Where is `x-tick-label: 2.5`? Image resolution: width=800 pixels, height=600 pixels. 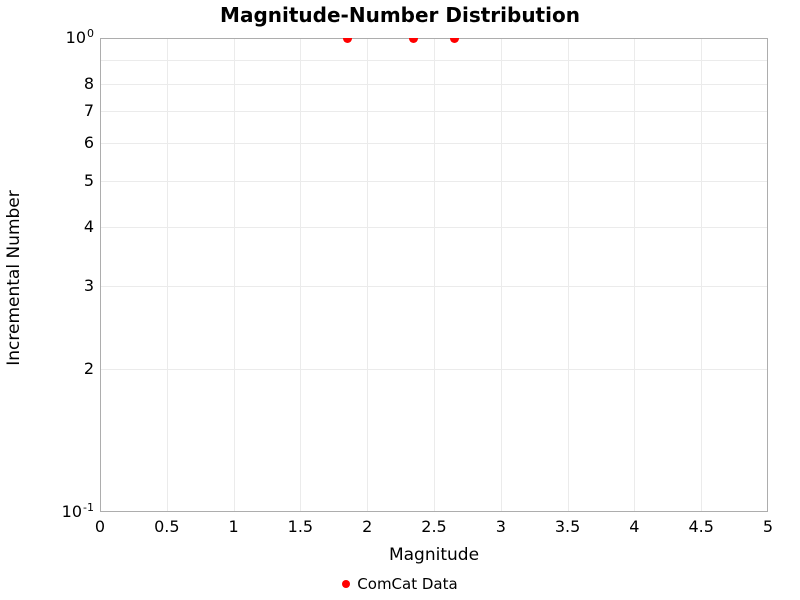 x-tick-label: 2.5 is located at coordinates (434, 526).